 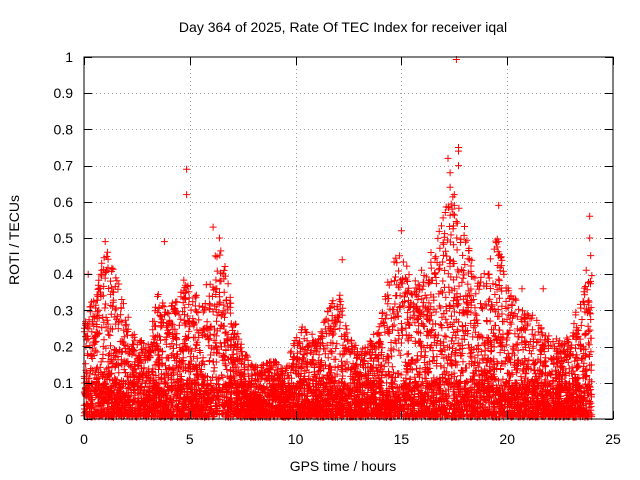 I want to click on y-tick-label: 0.9, so click(x=64, y=93).